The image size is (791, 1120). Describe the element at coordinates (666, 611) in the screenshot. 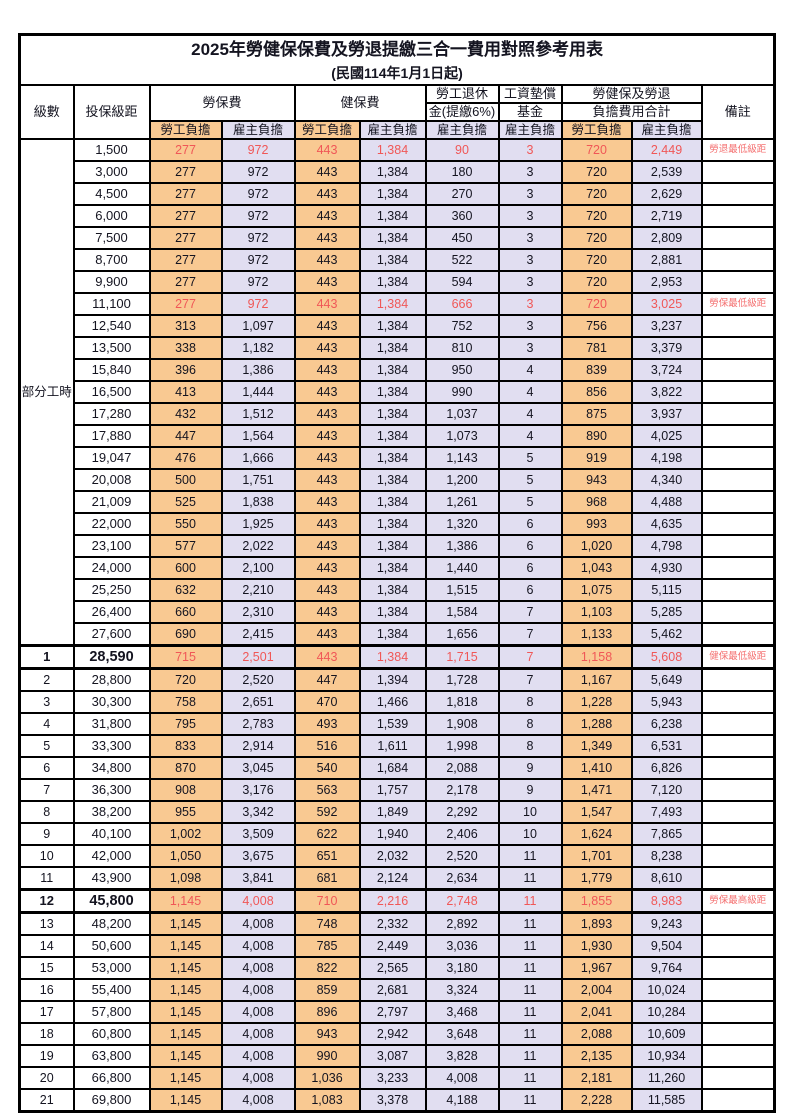

I see `cell-total-employer: 5,285` at that location.